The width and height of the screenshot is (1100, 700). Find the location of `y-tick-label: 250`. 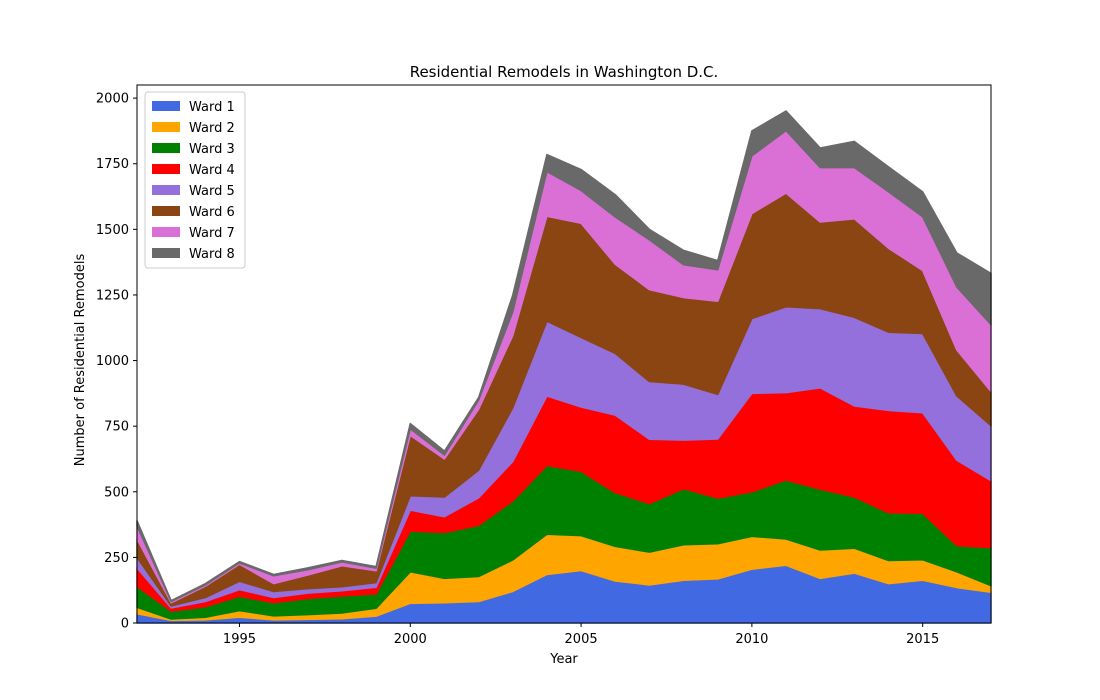

y-tick-label: 250 is located at coordinates (116, 558).